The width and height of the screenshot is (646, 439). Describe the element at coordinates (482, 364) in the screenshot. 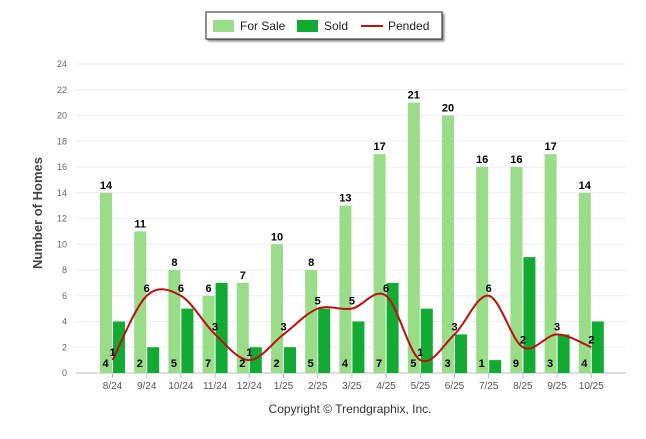

I see `data-label-sold: 1` at that location.